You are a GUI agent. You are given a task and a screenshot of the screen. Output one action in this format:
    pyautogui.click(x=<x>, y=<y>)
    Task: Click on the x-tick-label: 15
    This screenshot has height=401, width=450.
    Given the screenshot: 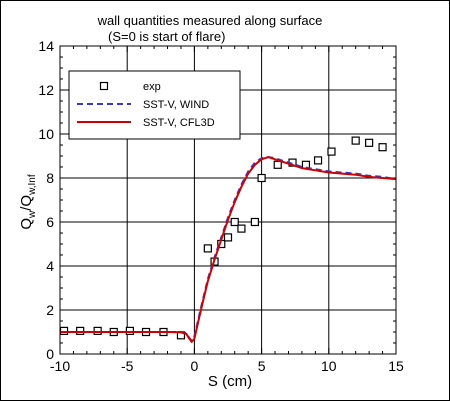 What is the action you would take?
    pyautogui.click(x=396, y=366)
    